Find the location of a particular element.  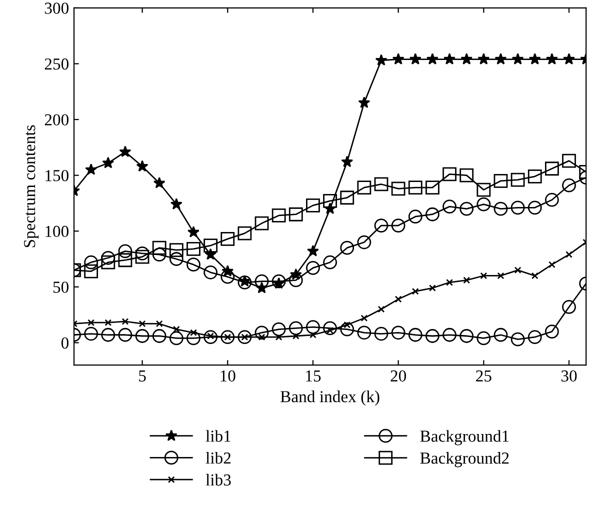

x-tick-label: 30 is located at coordinates (569, 376).